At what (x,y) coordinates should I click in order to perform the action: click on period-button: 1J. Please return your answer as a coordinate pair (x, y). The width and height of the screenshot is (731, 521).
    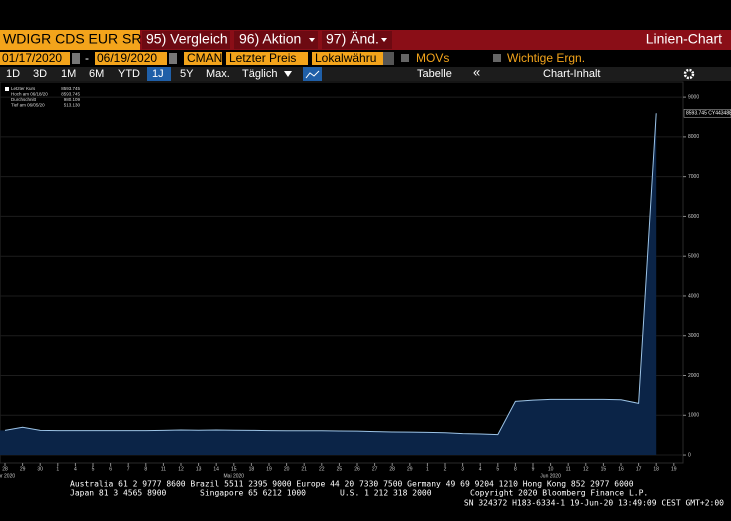
    Looking at the image, I should click on (158, 74).